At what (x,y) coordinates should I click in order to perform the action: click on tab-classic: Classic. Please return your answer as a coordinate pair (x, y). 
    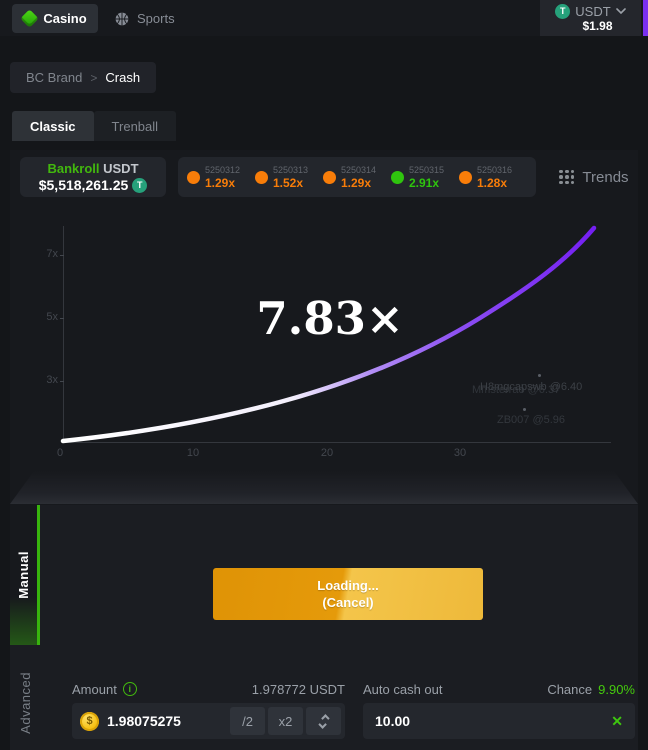
    Looking at the image, I should click on (53, 126).